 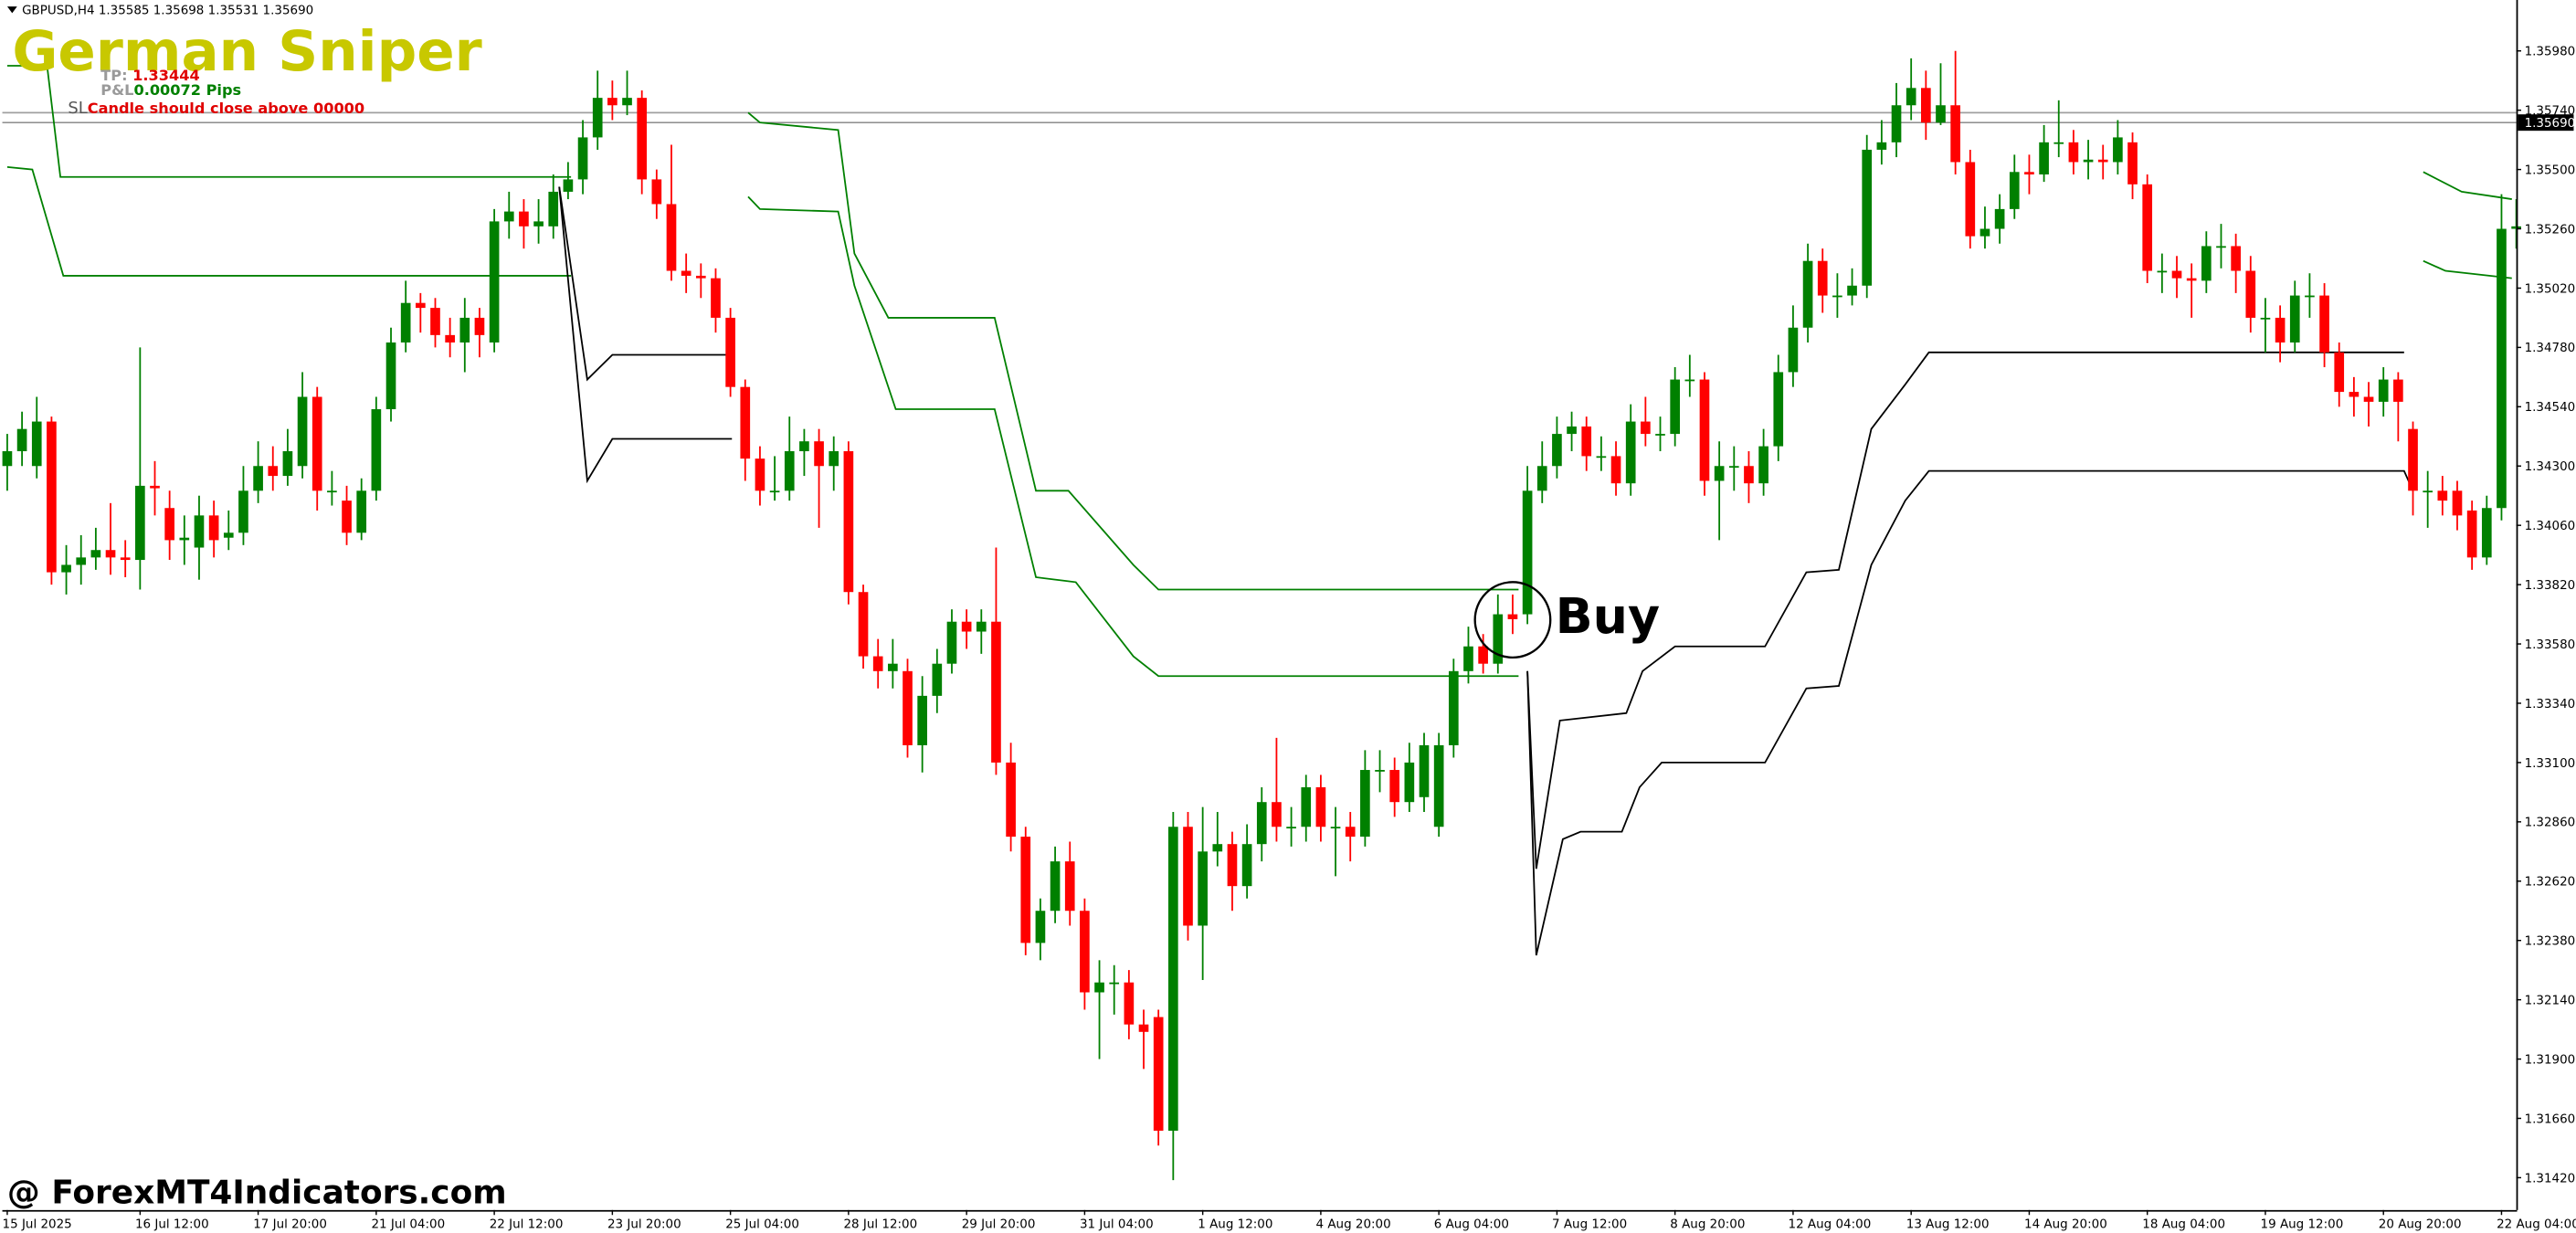 I want to click on pl-label: P&L, so click(x=117, y=90).